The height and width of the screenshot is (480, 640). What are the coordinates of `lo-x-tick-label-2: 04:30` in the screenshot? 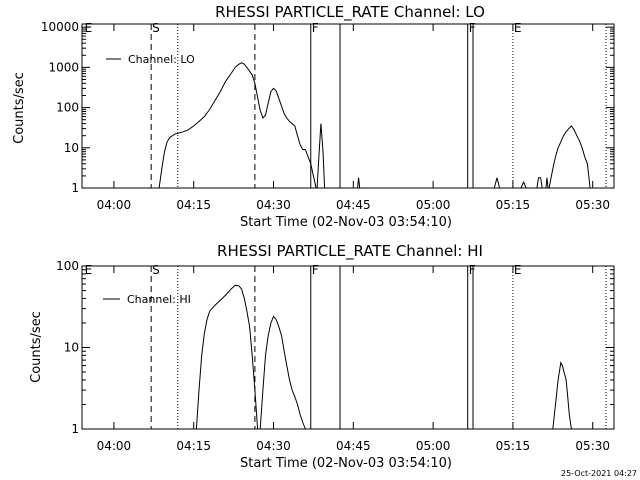 It's located at (273, 205).